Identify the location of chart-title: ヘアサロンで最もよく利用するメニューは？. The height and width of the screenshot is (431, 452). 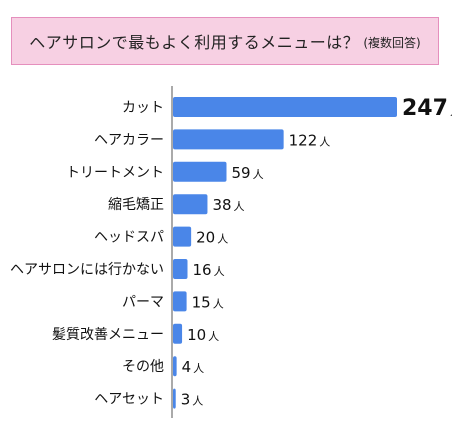
(194, 42).